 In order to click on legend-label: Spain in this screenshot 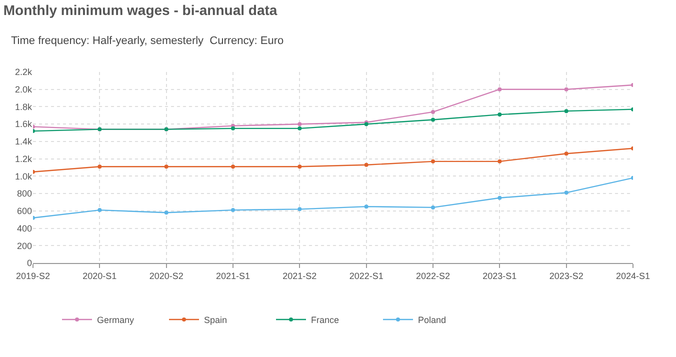, I will do `click(216, 320)`.